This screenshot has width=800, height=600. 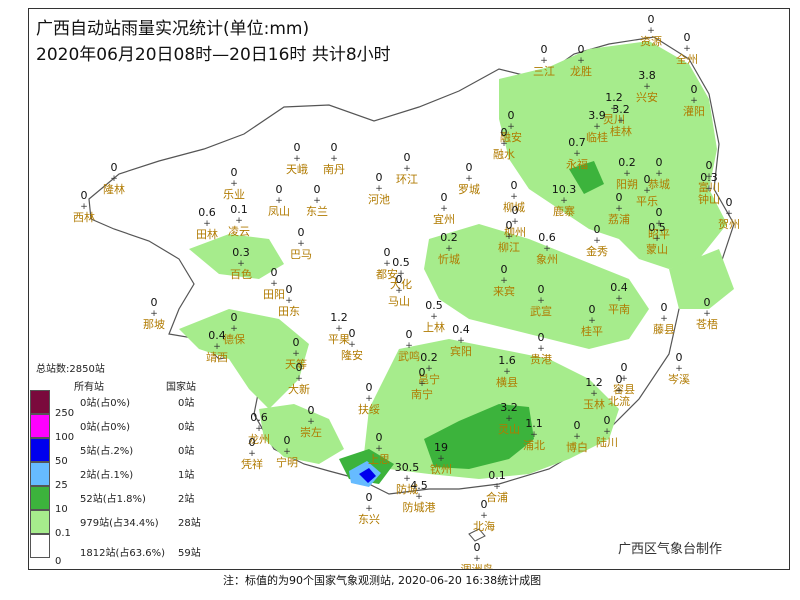 I want to click on station-name: 龙胜, so click(x=581, y=71).